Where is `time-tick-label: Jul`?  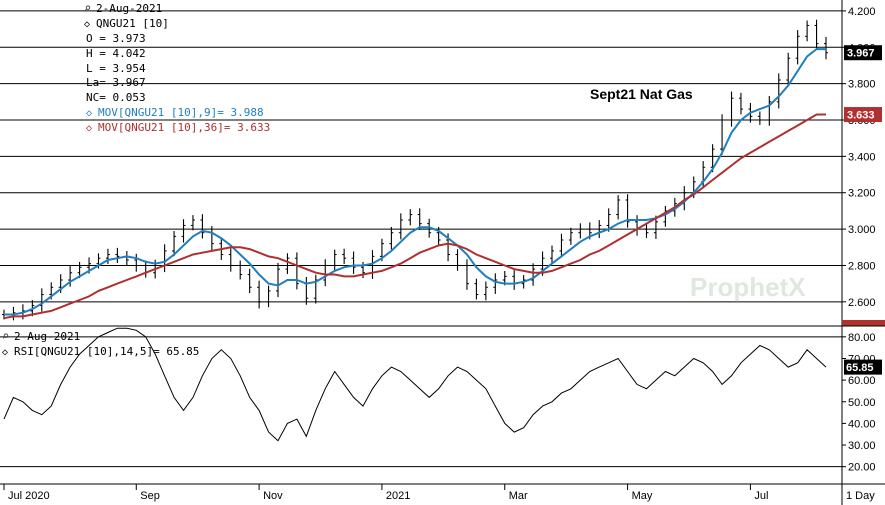
time-tick-label: Jul is located at coordinates (761, 496).